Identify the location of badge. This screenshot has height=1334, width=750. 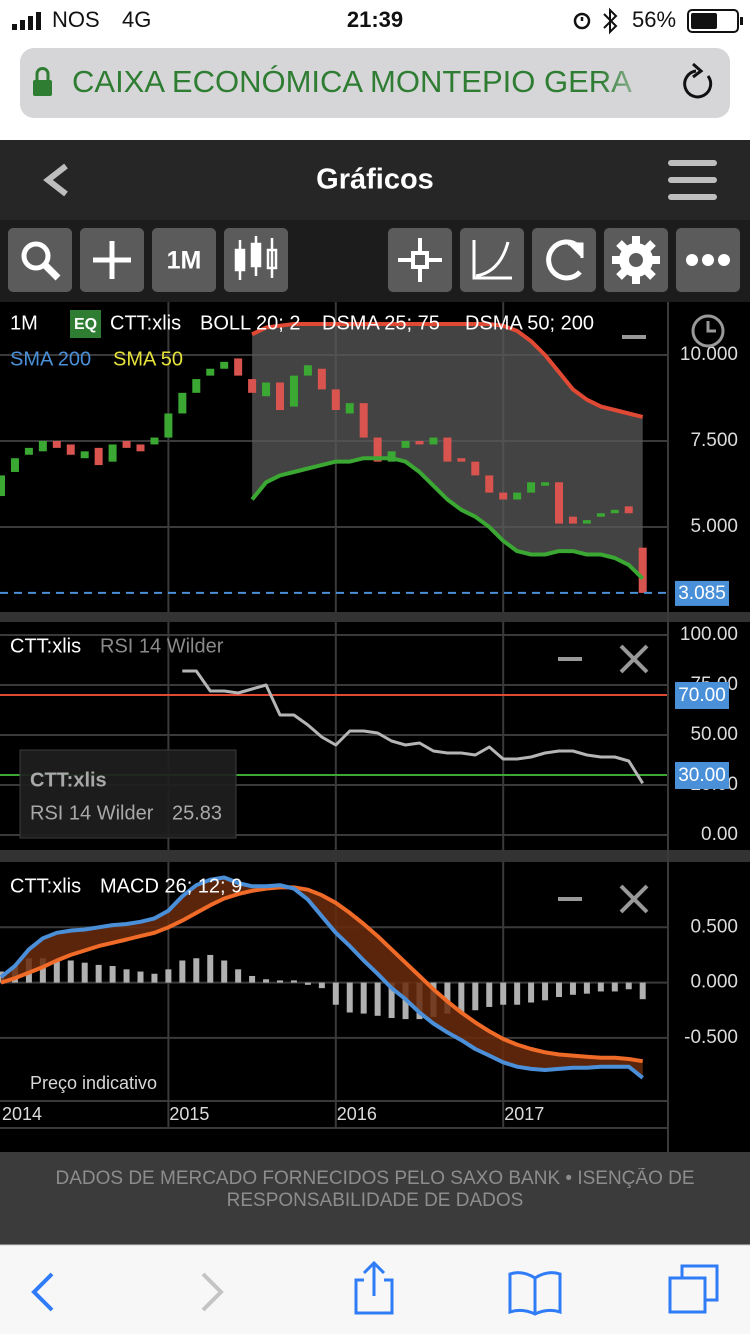
(85, 324).